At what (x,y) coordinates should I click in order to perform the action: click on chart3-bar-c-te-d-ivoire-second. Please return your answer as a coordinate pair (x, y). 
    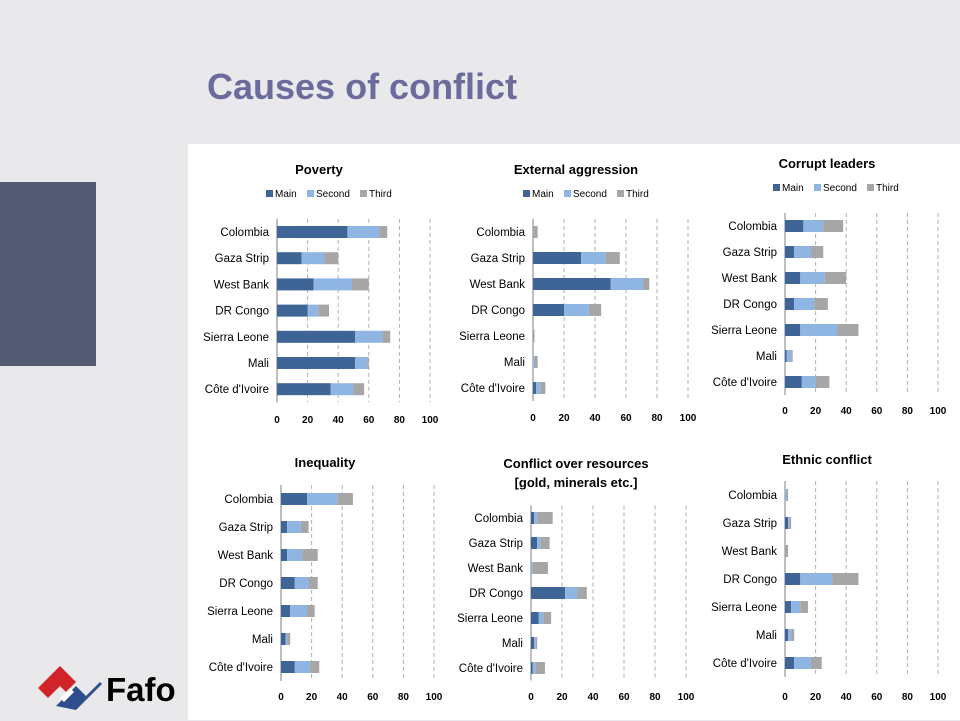
    Looking at the image, I should click on (808, 382).